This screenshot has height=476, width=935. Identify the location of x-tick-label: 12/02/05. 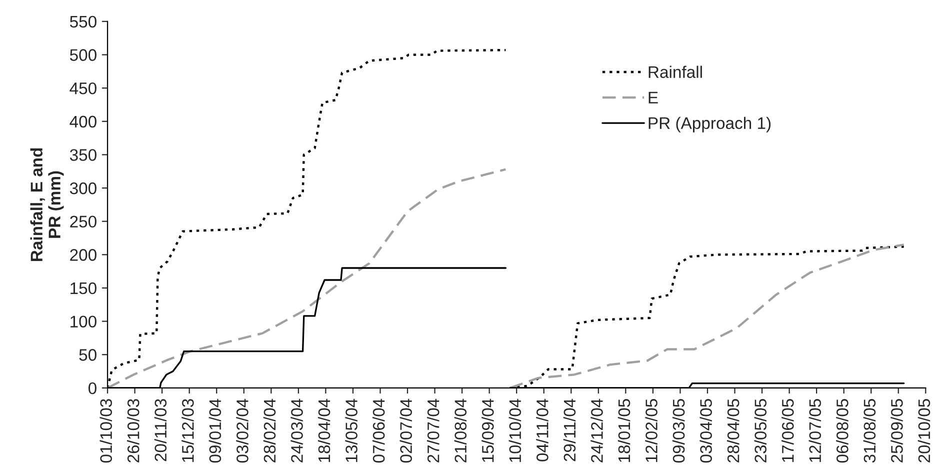
(651, 430).